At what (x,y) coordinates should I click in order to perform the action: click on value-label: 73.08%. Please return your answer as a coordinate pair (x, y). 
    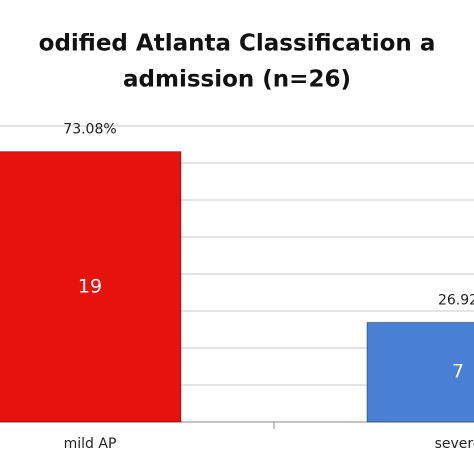
    Looking at the image, I should click on (89, 130).